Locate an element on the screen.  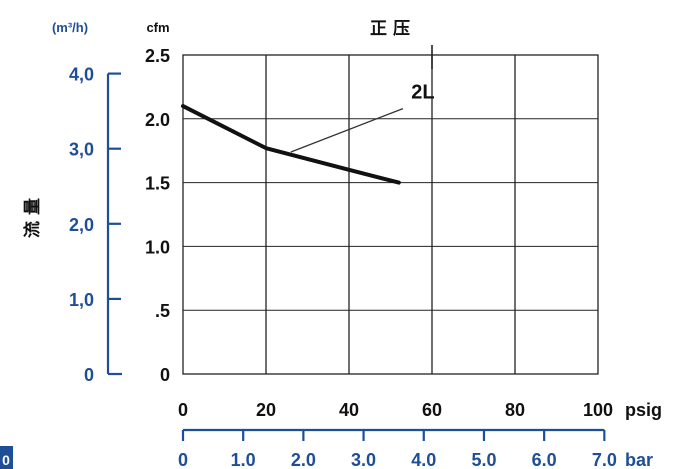
series-line-2L is located at coordinates (291, 144).